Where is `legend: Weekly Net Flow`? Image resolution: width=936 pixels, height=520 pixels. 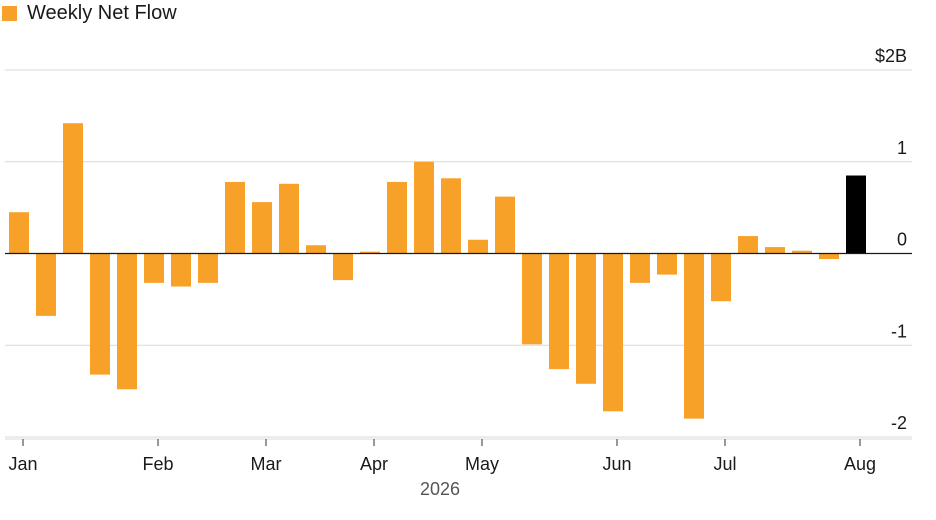
legend: Weekly Net Flow is located at coordinates (89, 13).